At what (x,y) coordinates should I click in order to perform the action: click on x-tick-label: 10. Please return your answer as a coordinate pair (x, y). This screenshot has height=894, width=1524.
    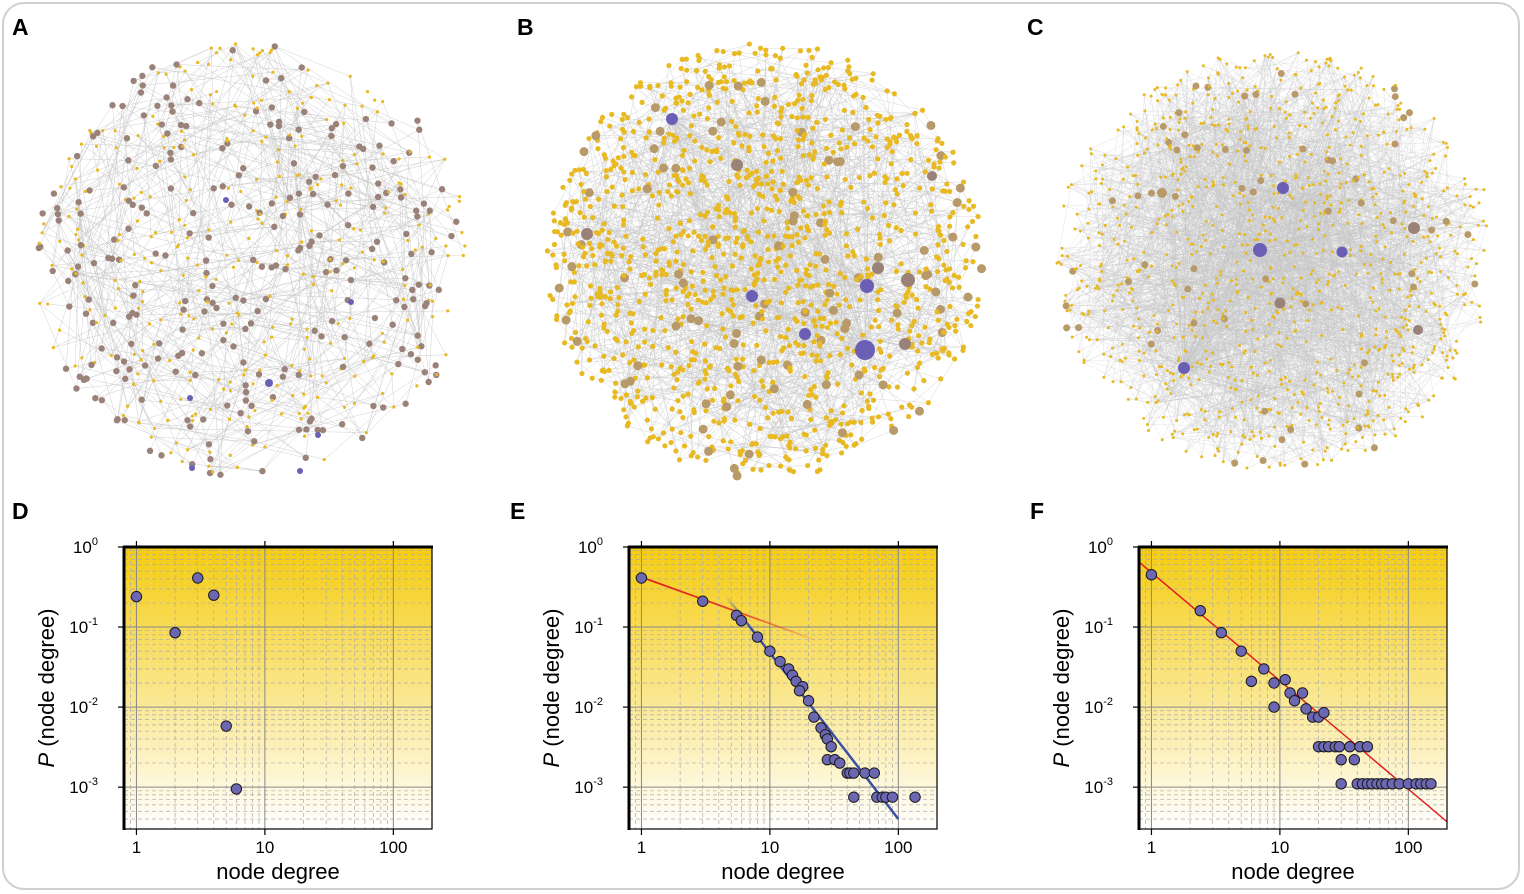
    Looking at the image, I should click on (264, 847).